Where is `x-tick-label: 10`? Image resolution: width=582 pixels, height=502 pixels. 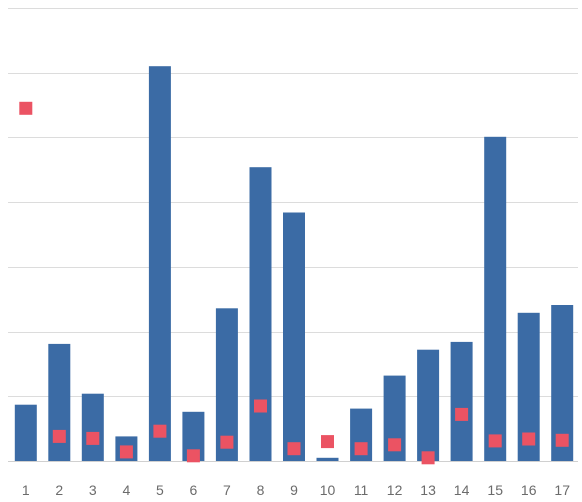
x-tick-label: 10 is located at coordinates (328, 490).